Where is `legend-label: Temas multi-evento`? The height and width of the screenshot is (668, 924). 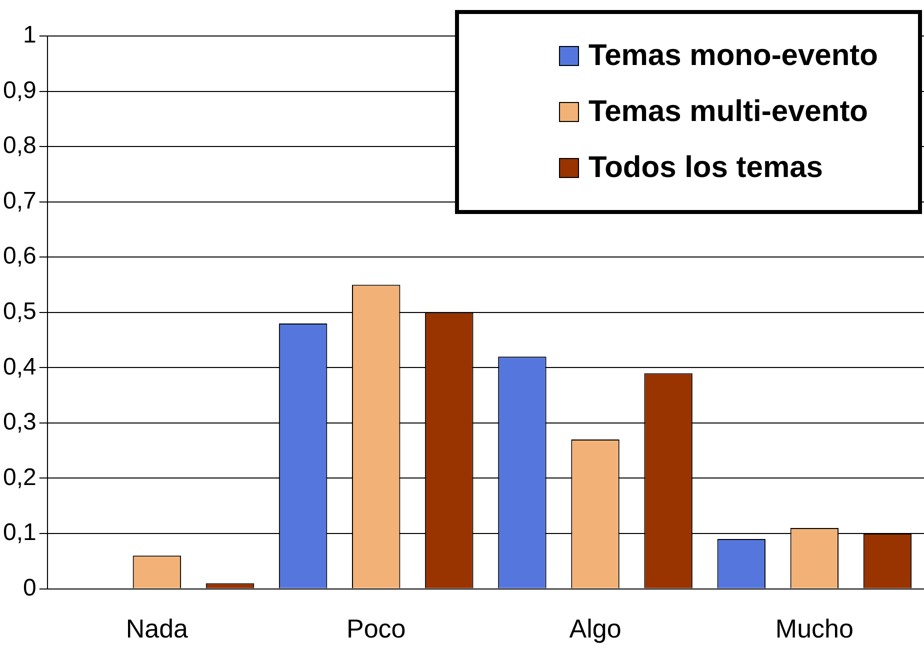
legend-label: Temas multi-evento is located at coordinates (728, 112).